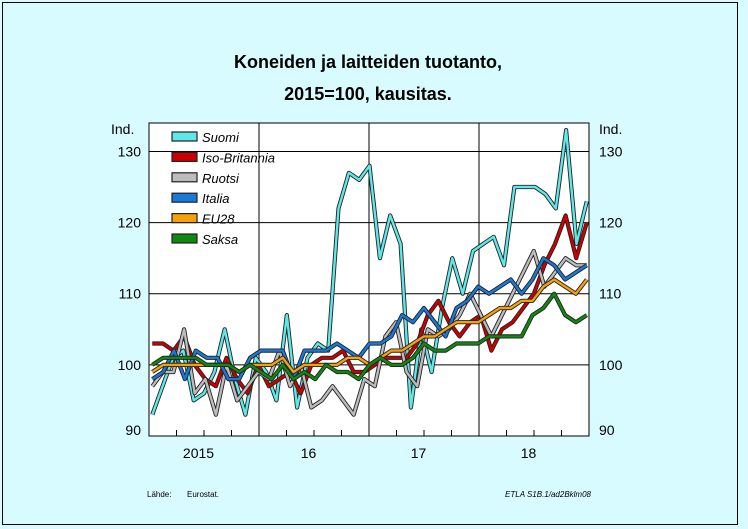  I want to click on y-tick-label-right: 90, so click(607, 430).